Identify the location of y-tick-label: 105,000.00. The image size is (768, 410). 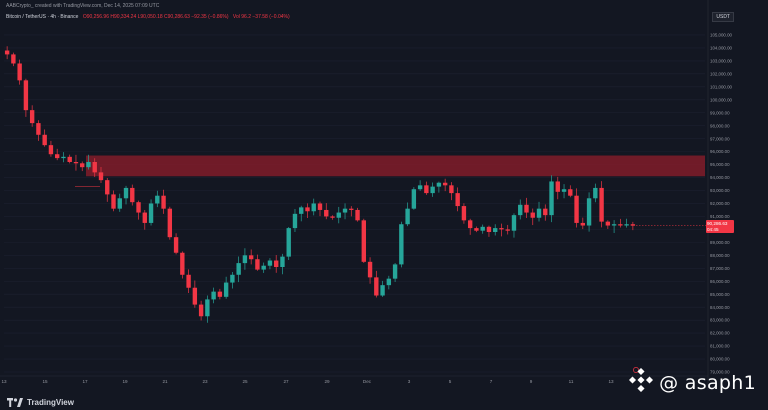
(721, 35).